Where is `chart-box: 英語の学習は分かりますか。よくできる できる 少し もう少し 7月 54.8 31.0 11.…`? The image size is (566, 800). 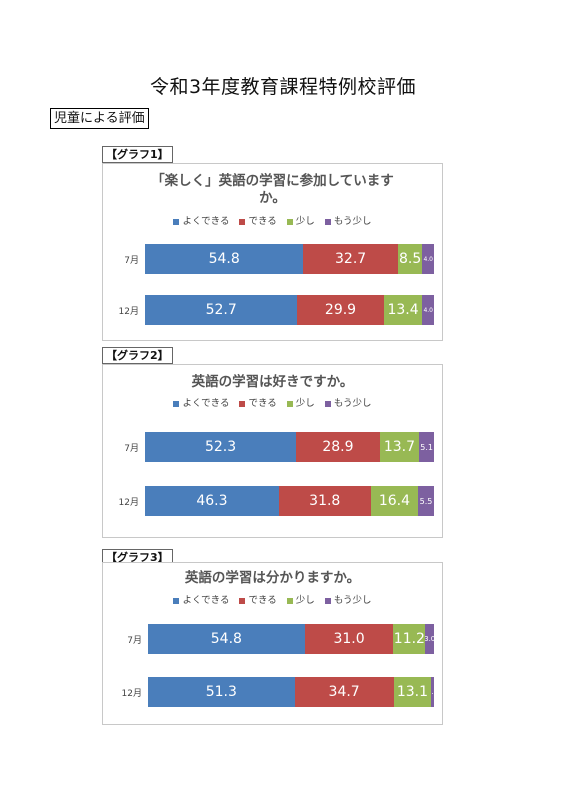 chart-box: 英語の学習は分かりますか。よくできる できる 少し もう少し 7月 54.8 31.0 11.… is located at coordinates (272, 643).